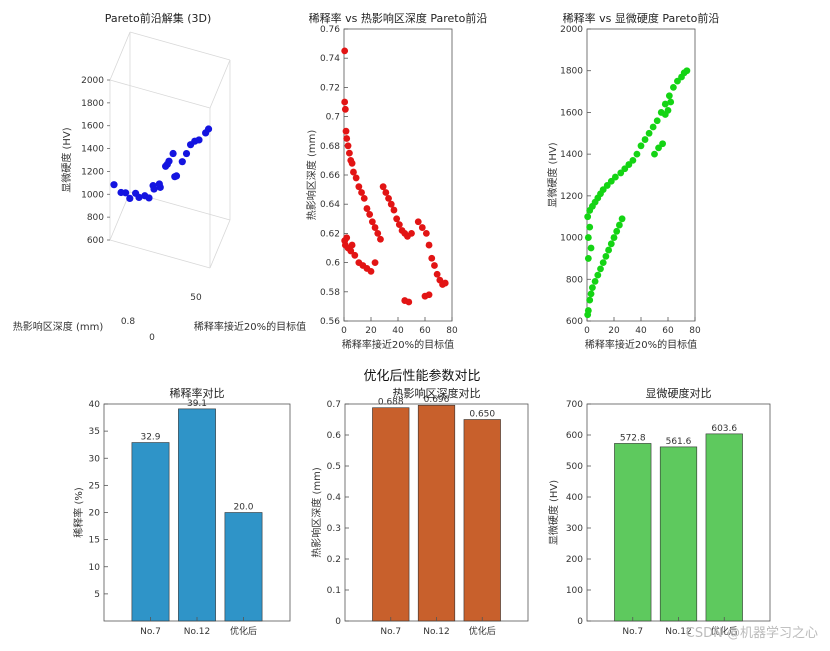 The height and width of the screenshot is (651, 830). I want to click on dilution-bar-ytick-label: 25, so click(94, 486).